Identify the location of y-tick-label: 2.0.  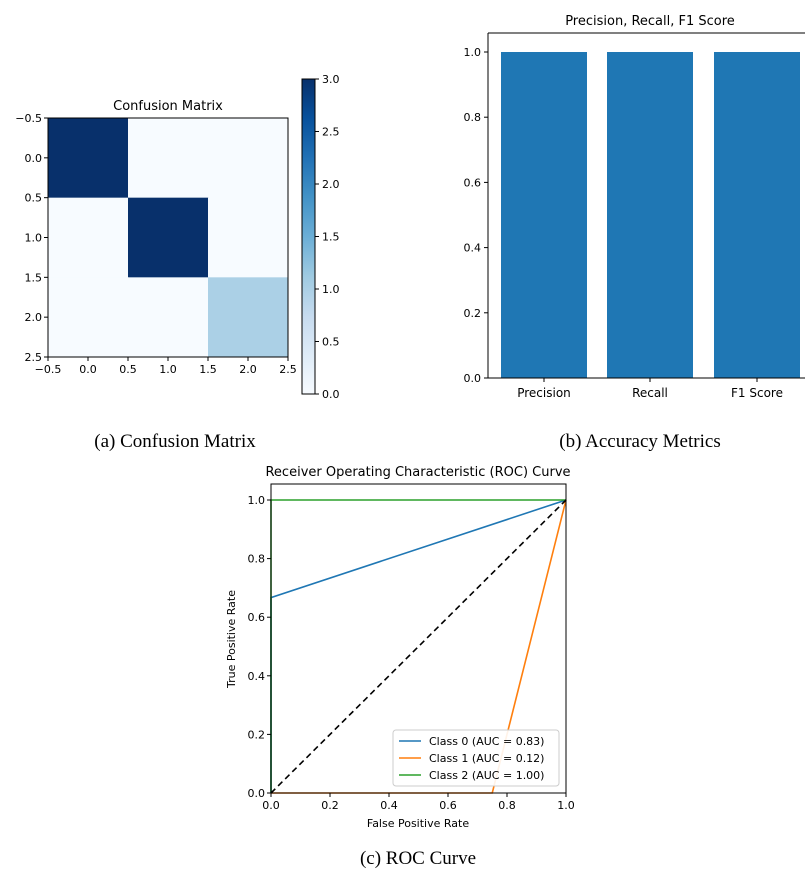
(34, 317).